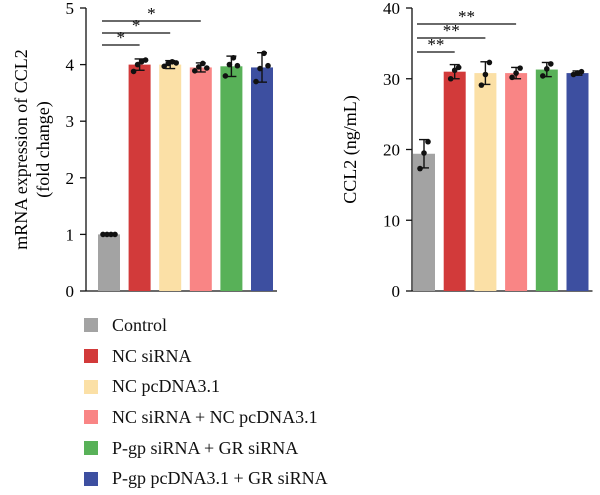 Image resolution: width=600 pixels, height=495 pixels. What do you see at coordinates (391, 9) in the screenshot?
I see `y-tick-label: 40` at bounding box center [391, 9].